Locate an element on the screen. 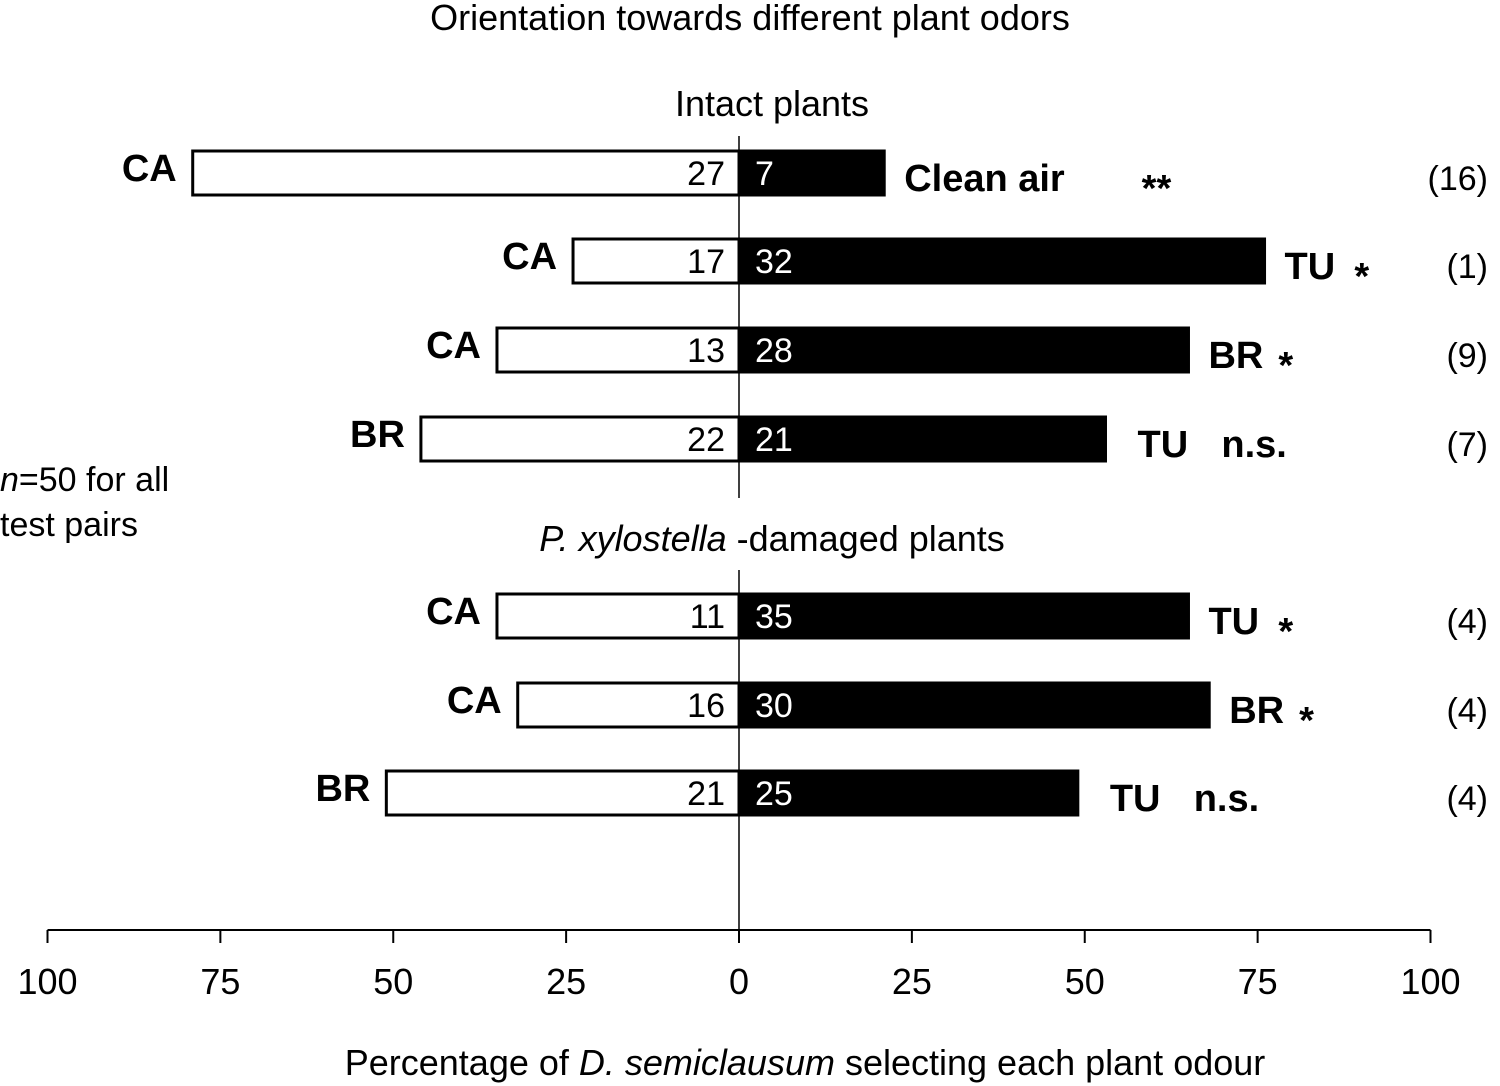 The height and width of the screenshot is (1086, 1500). group-title-1: P. xylostella -damaged plants is located at coordinates (772, 538).